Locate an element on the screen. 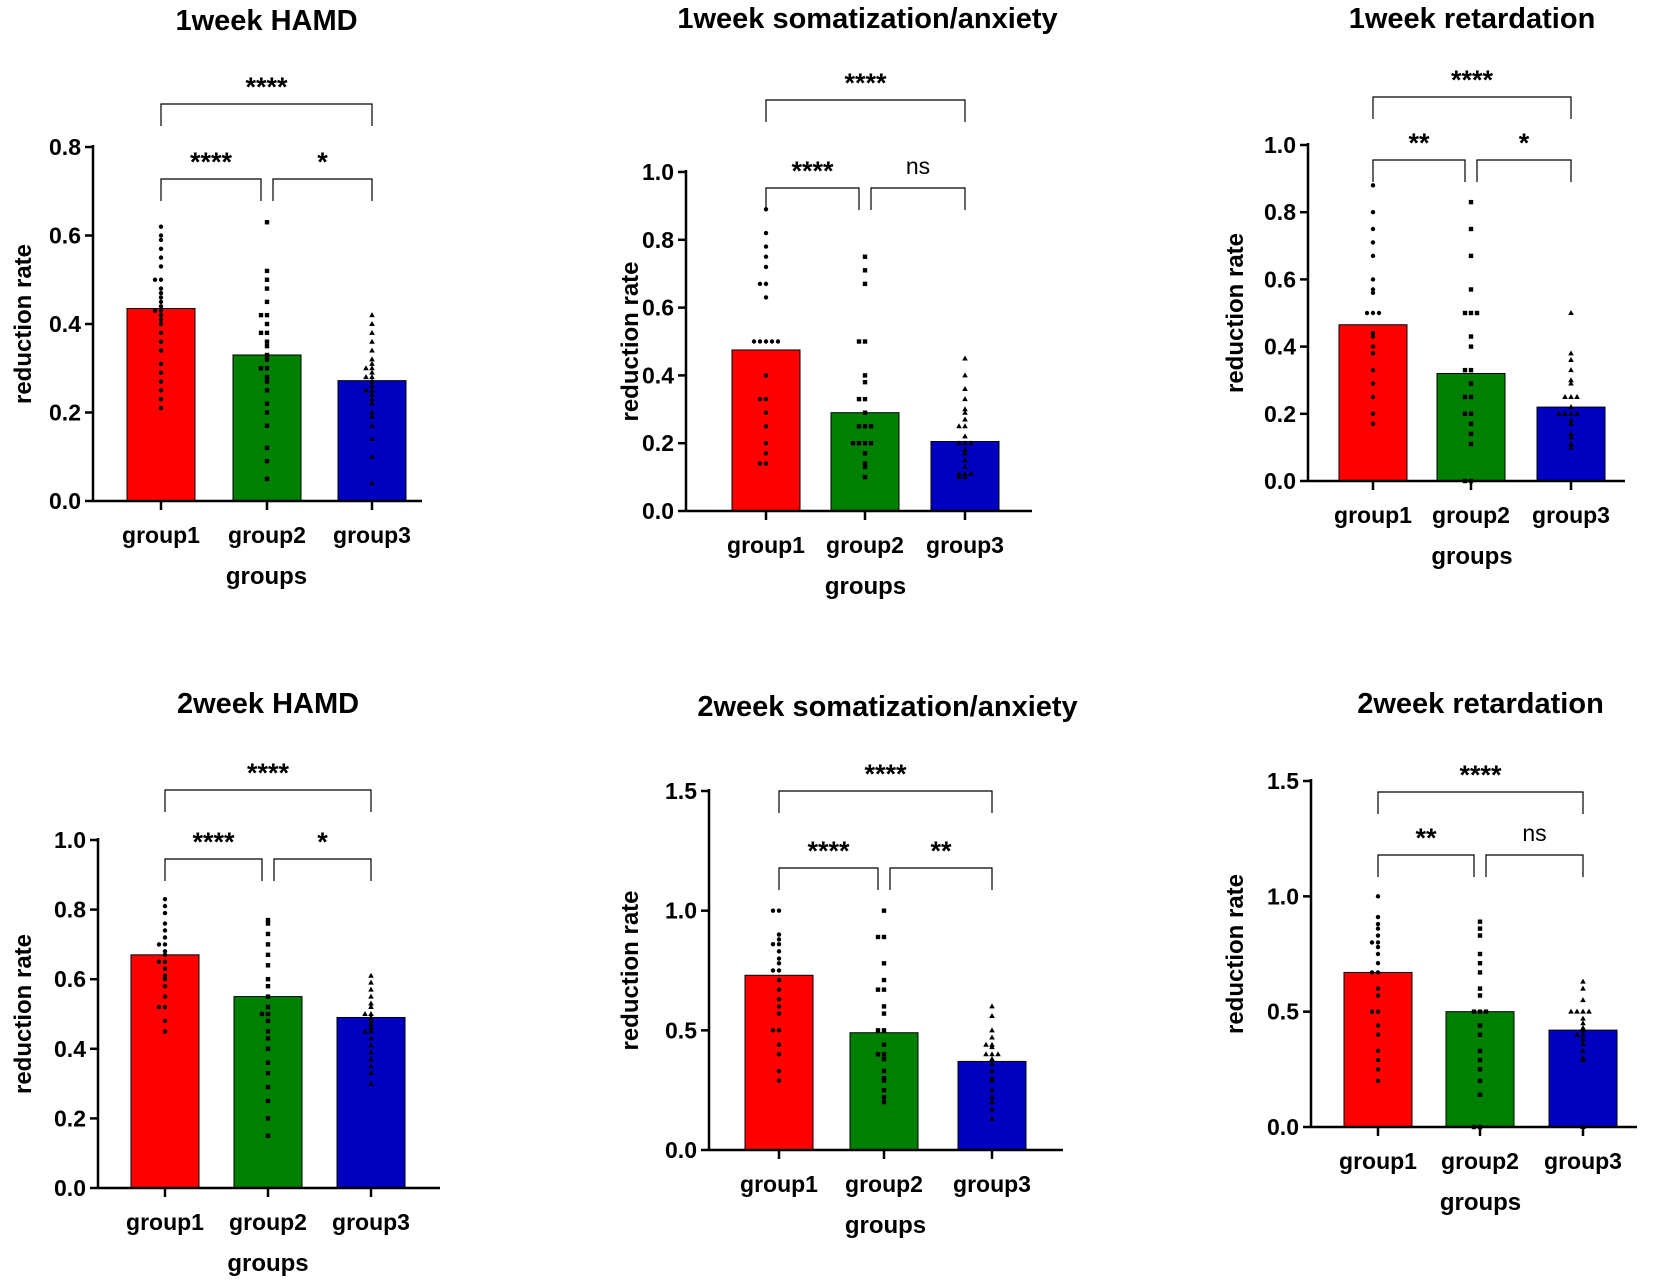 Image resolution: width=1654 pixels, height=1280 pixels. chart-title: 1week somatization/anxiety is located at coordinates (867, 19).